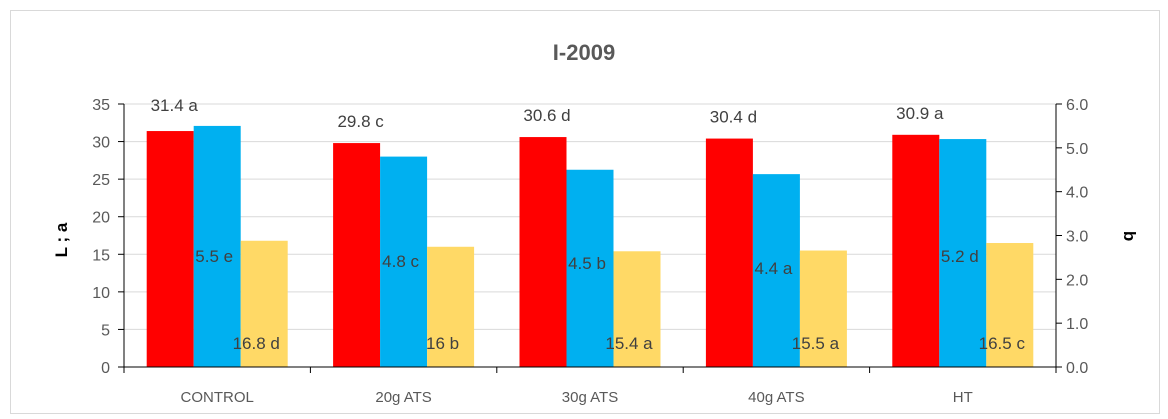 The height and width of the screenshot is (419, 1168). What do you see at coordinates (1077, 368) in the screenshot?
I see `right-tick-label: 0.0` at bounding box center [1077, 368].